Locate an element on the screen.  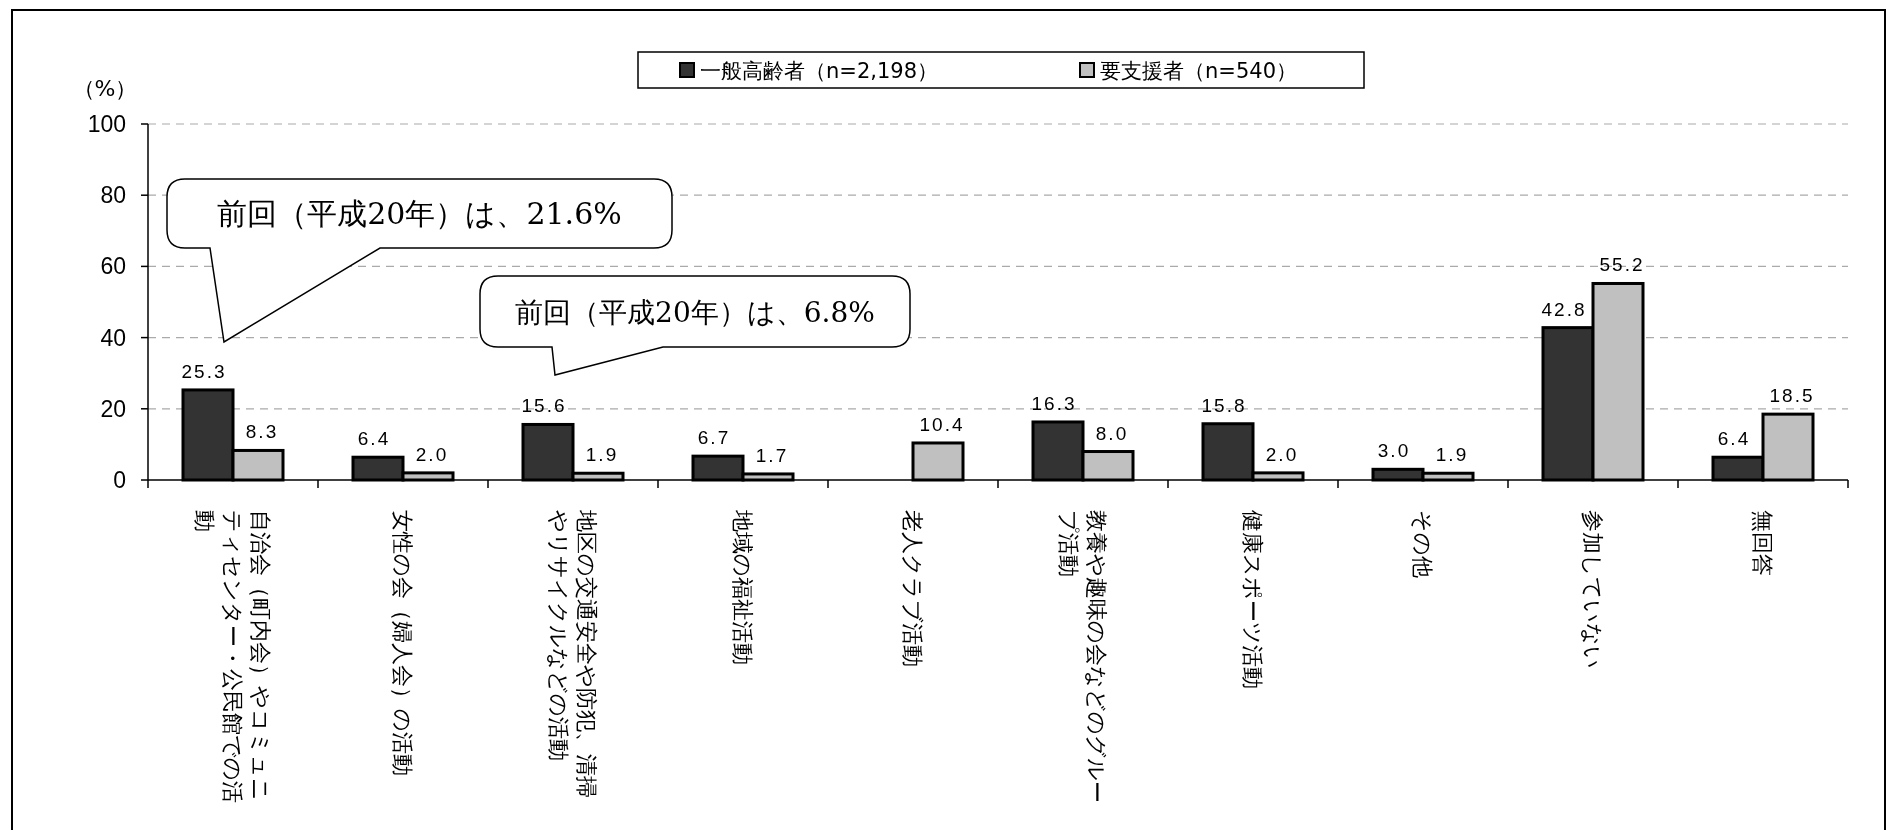
y-tick-label: 20 is located at coordinates (113, 408).